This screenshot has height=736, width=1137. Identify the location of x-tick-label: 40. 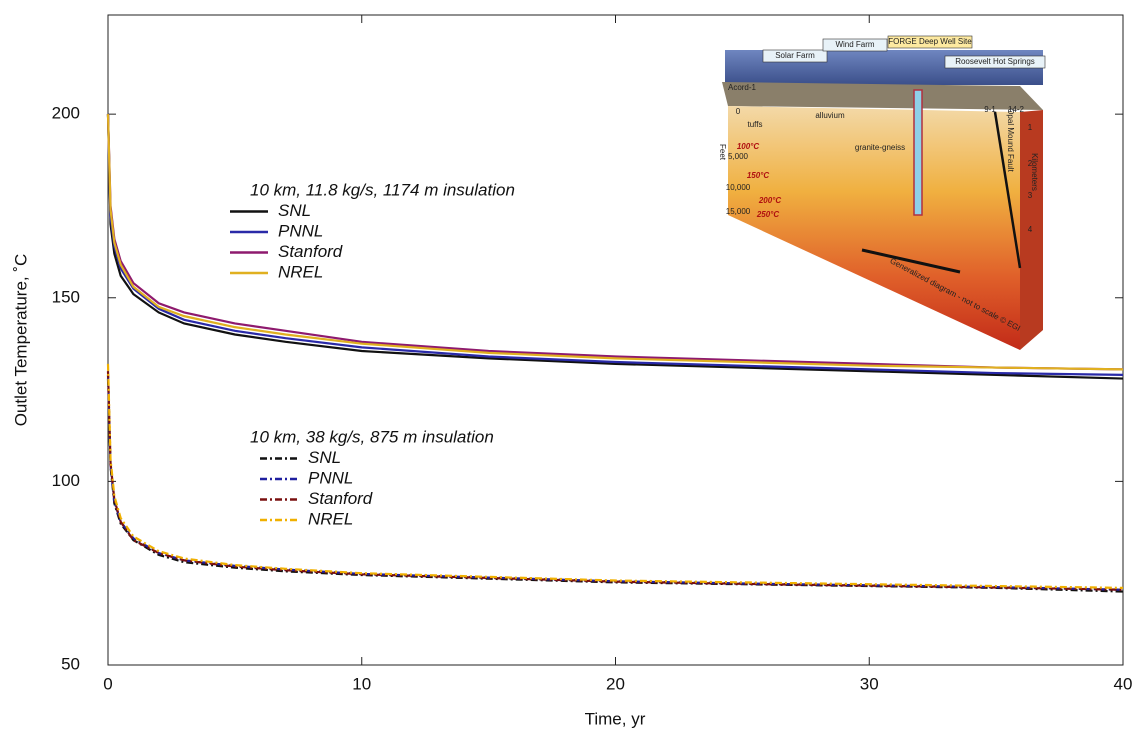
(1123, 683).